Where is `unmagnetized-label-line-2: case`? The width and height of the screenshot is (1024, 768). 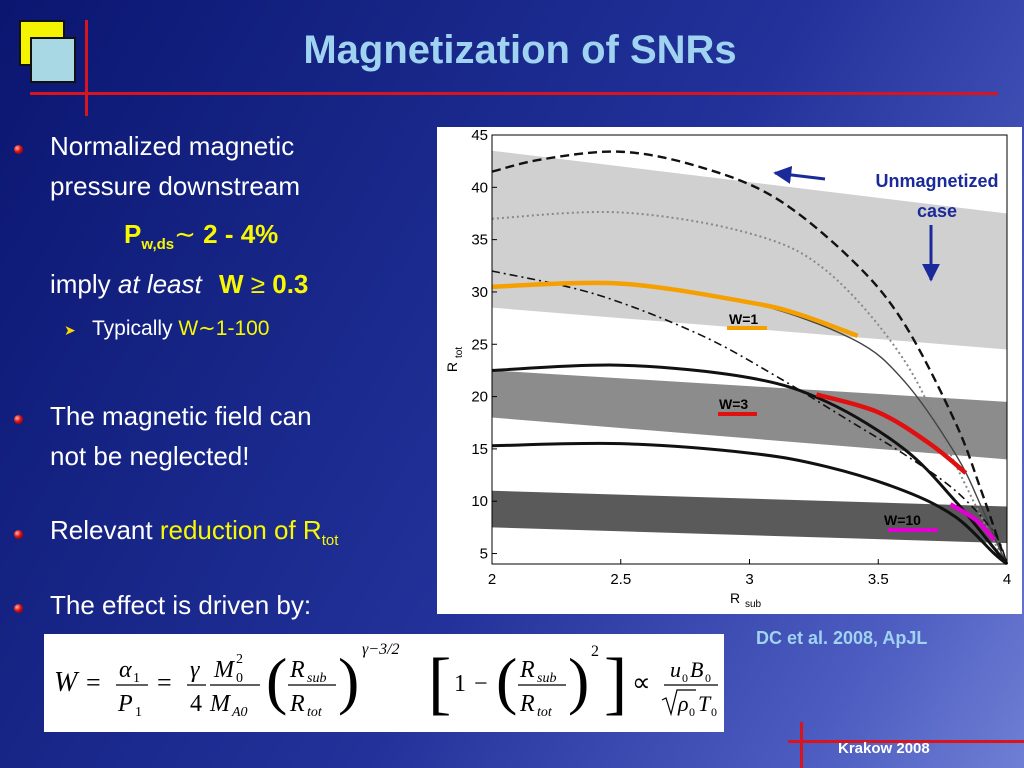
unmagnetized-label-line-2: case is located at coordinates (937, 211).